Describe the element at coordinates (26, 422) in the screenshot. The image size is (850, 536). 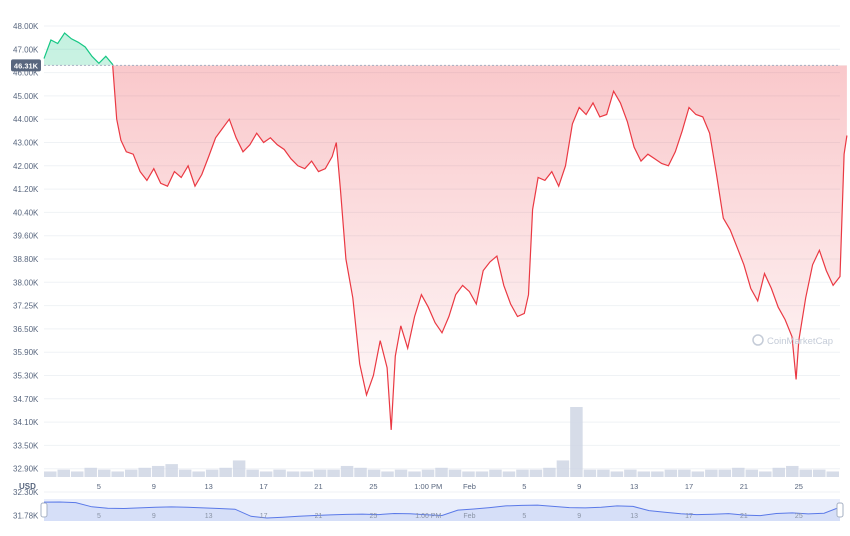
I see `y-tick-label: 34.10K` at that location.